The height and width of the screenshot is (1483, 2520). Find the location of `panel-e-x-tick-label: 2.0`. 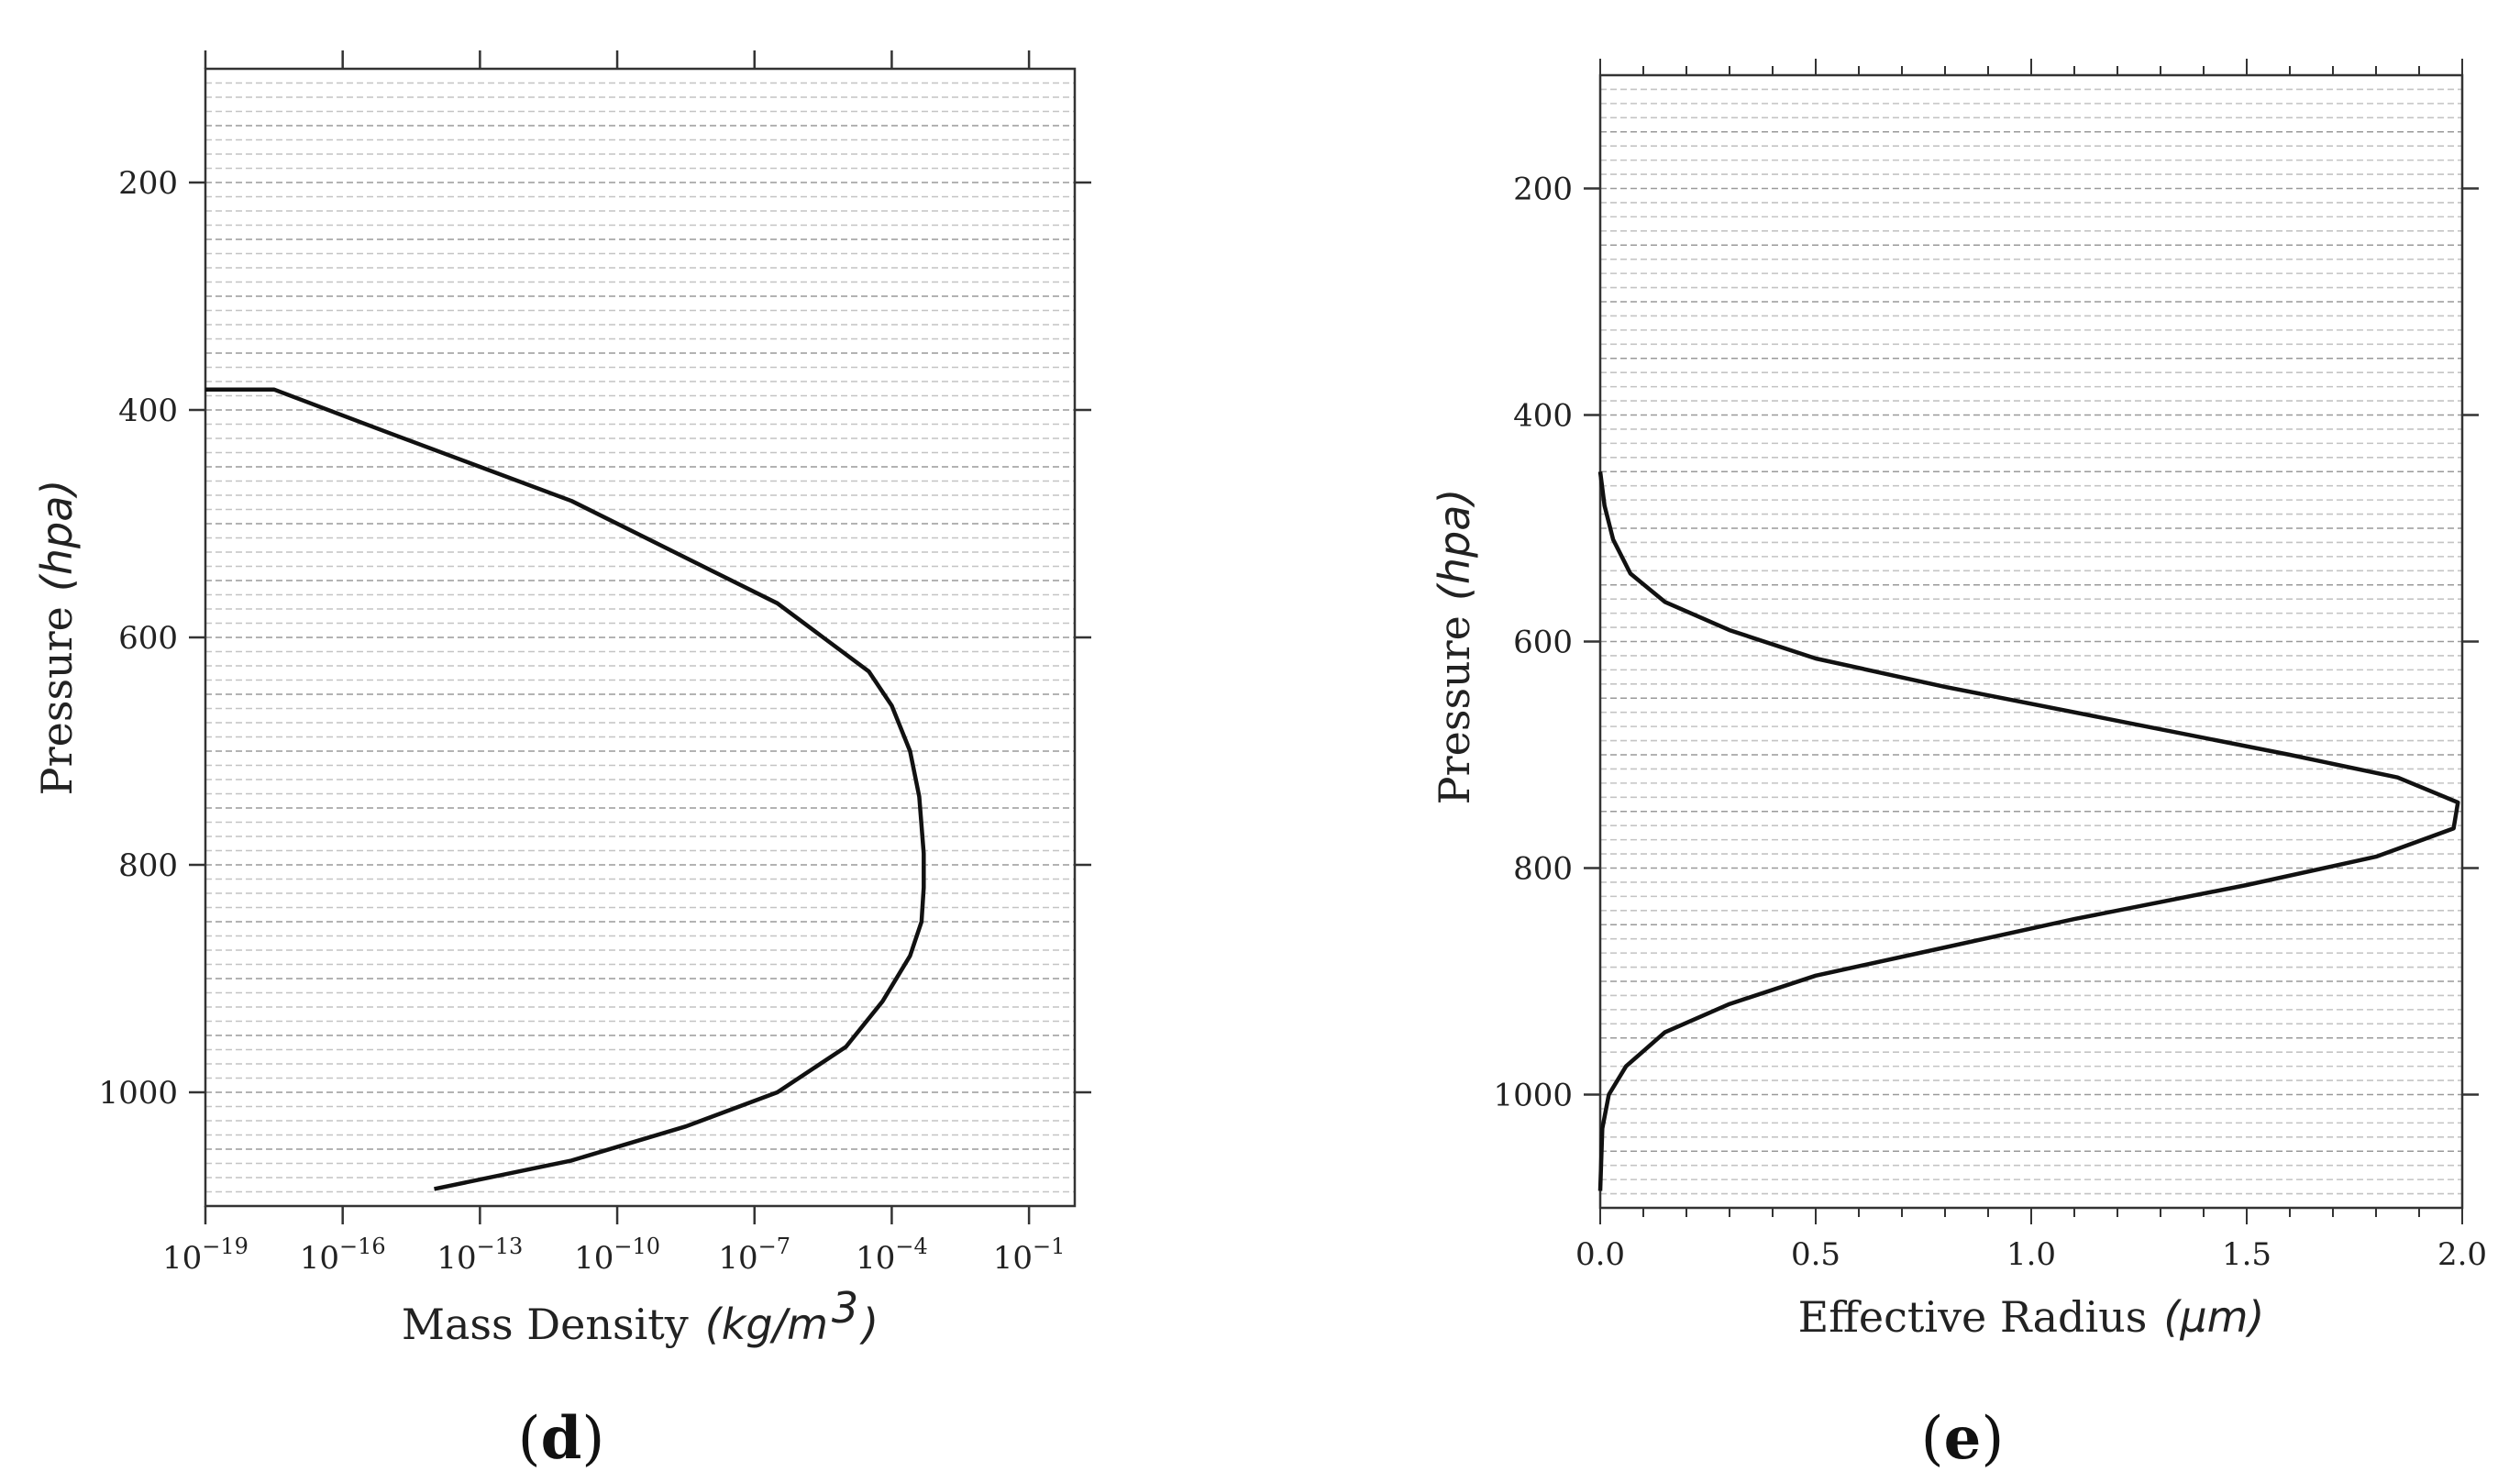

panel-e-x-tick-label: 2.0 is located at coordinates (2462, 1254).